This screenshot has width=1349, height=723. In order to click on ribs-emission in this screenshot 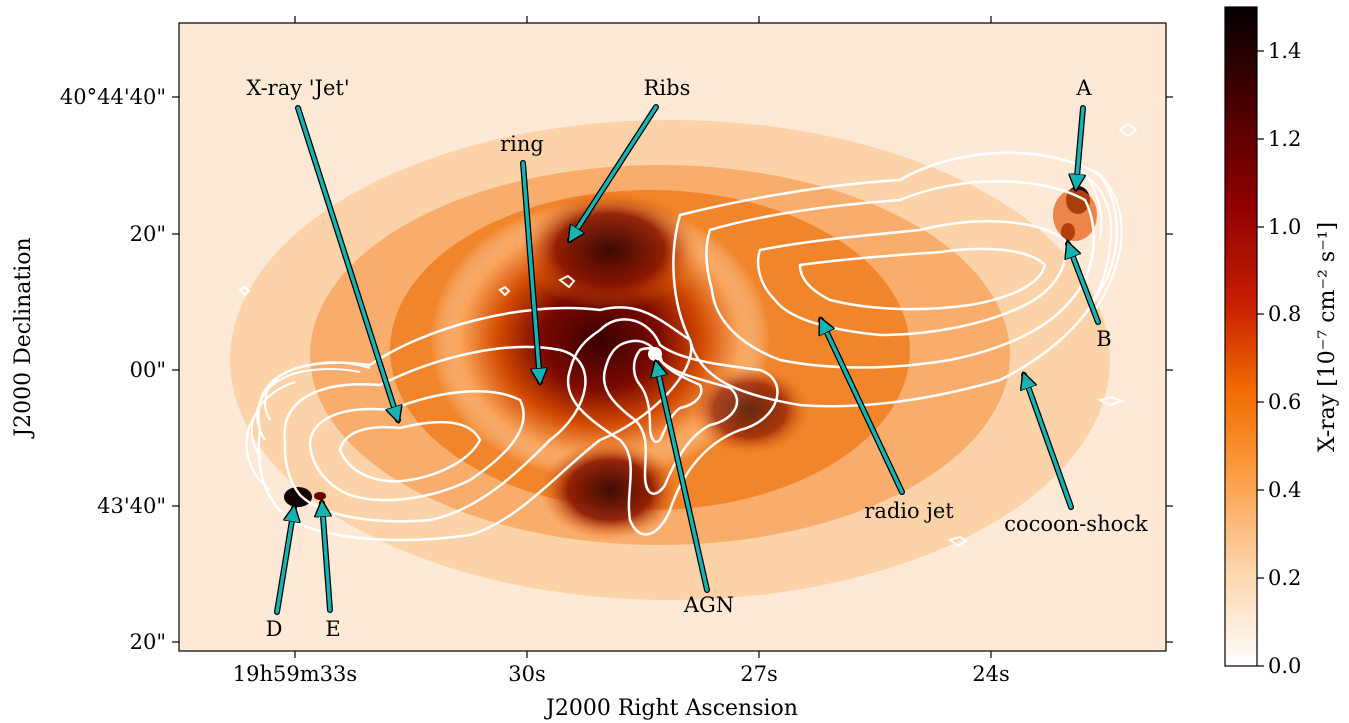, I will do `click(610, 250)`.